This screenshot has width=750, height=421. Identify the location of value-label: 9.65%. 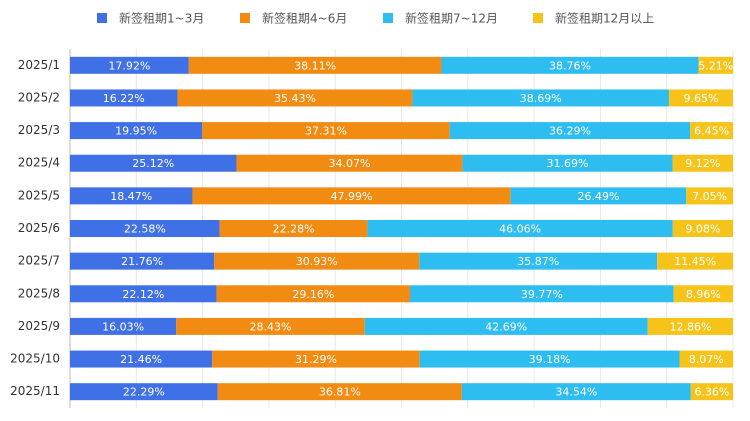
(700, 98).